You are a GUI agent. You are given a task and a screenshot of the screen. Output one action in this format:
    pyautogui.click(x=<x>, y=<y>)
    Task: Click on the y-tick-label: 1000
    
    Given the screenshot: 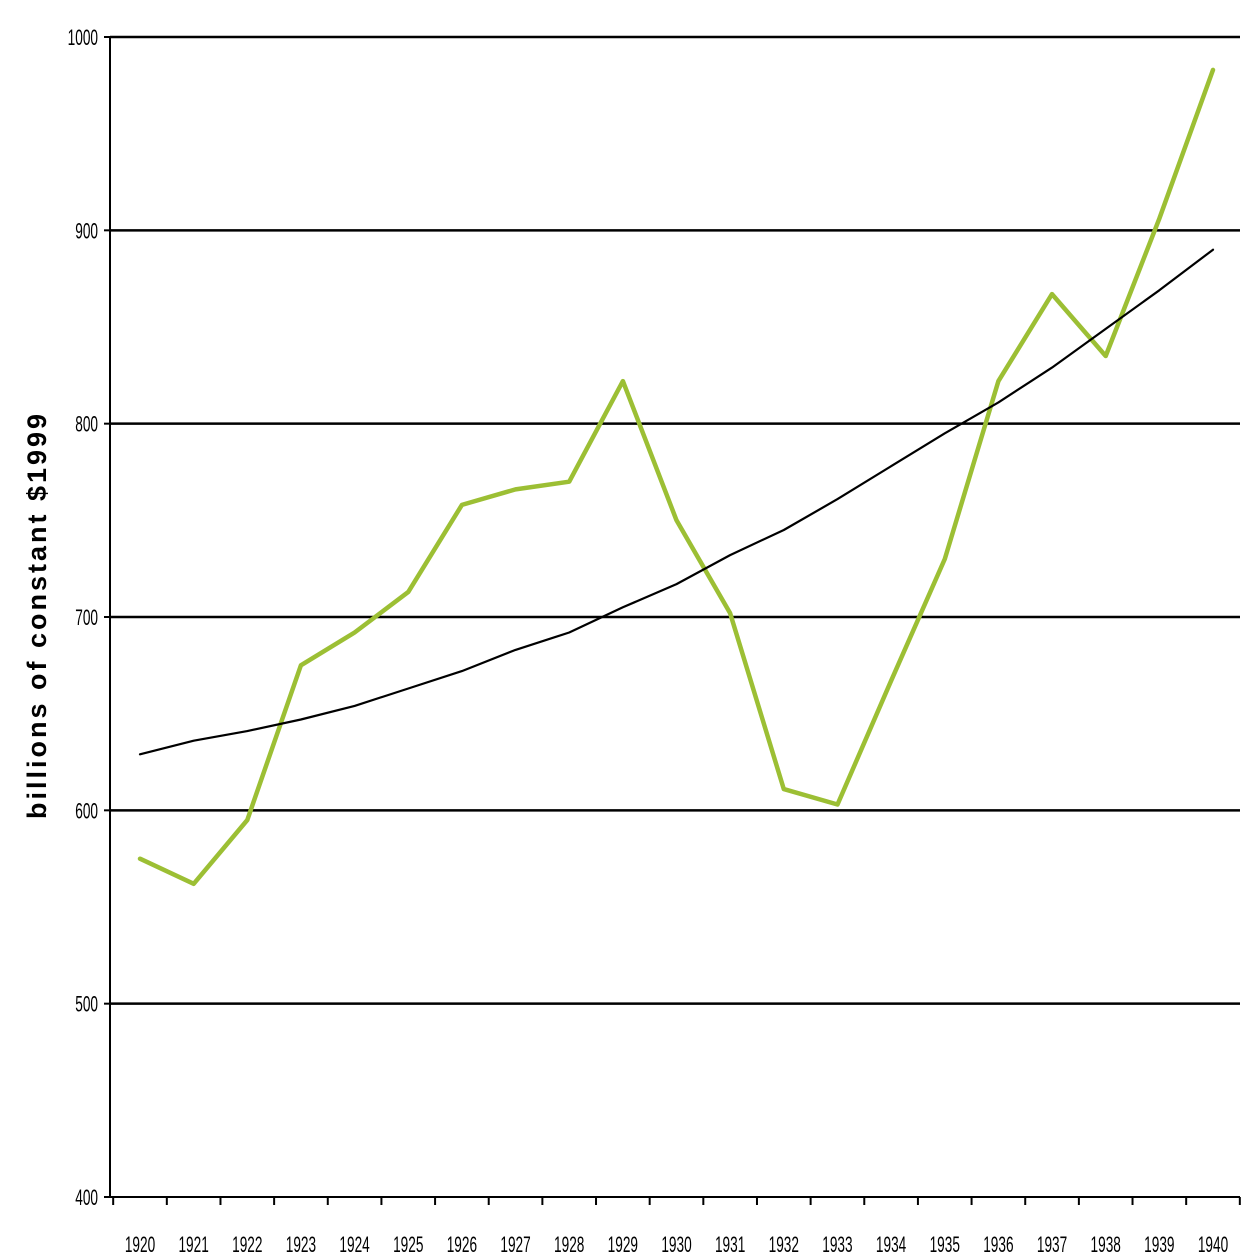 What is the action you would take?
    pyautogui.click(x=83, y=37)
    